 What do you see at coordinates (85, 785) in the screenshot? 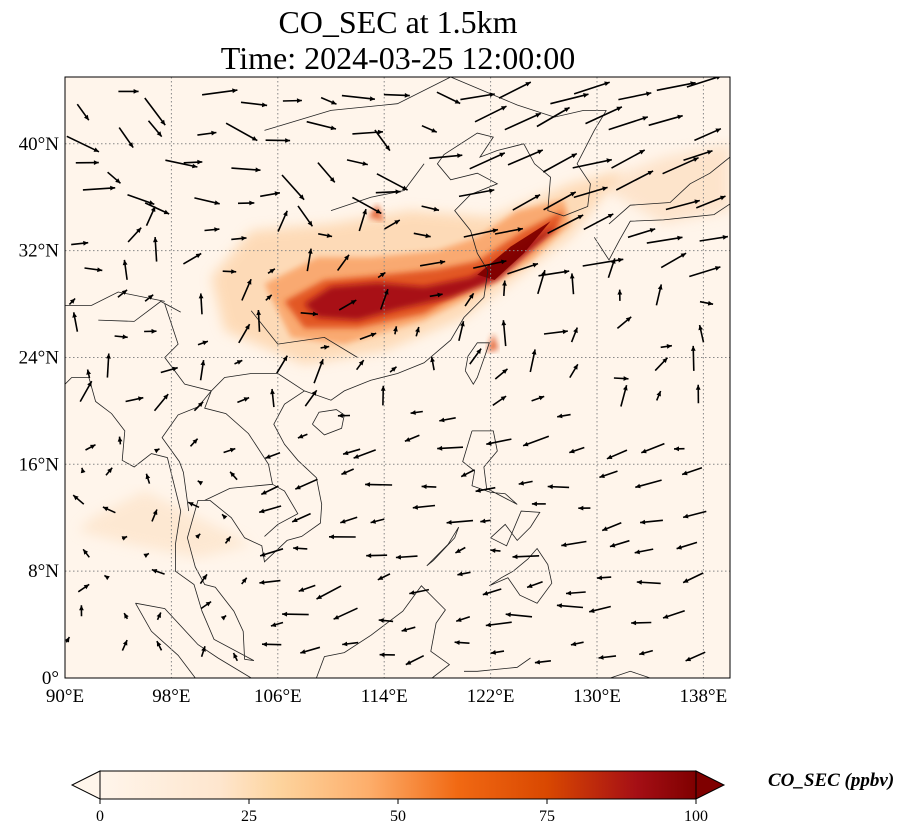
I see `colorbar-extend-min` at bounding box center [85, 785].